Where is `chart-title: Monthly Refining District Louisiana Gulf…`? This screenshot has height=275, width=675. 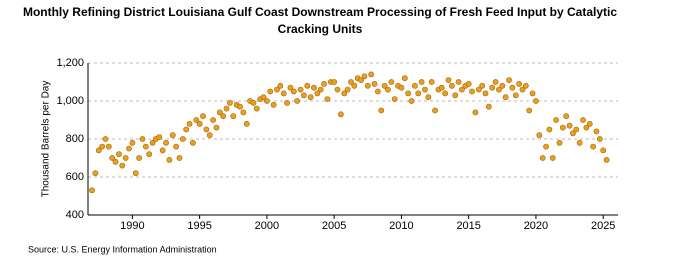 chart-title: Monthly Refining District Louisiana Gulf… is located at coordinates (320, 20).